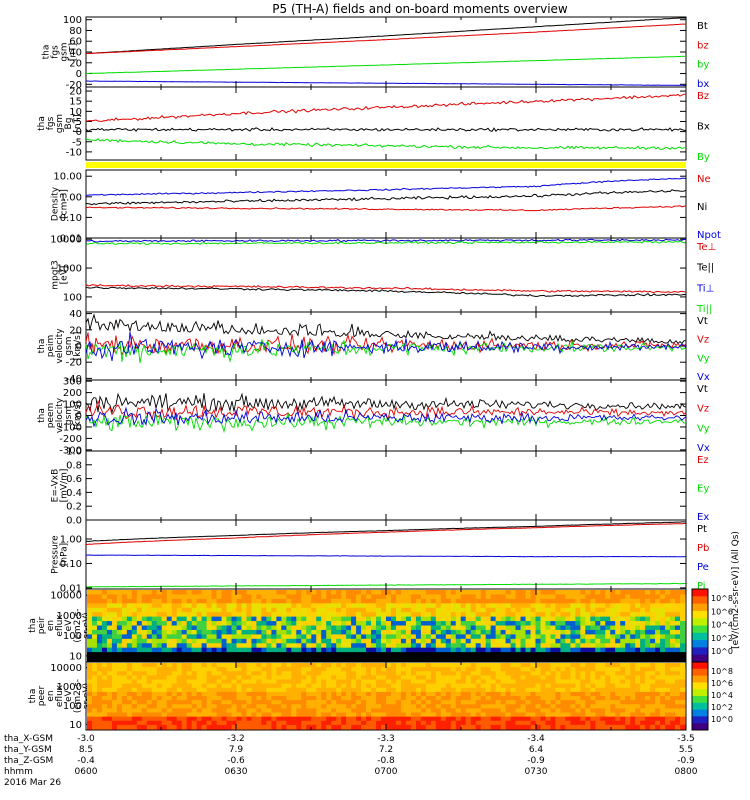  I want to click on series-line-bz, so click(385, 107).